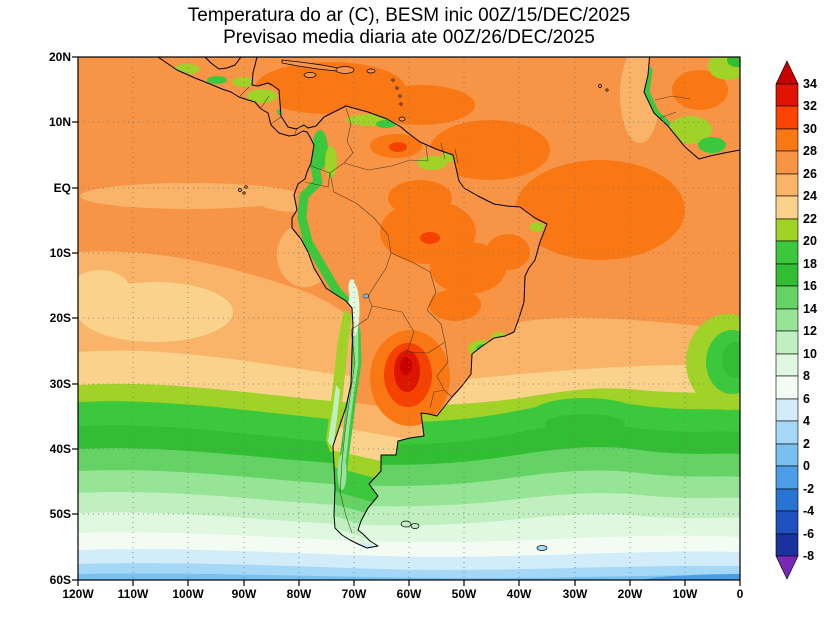  I want to click on colorbar-tick-label: 22, so click(810, 219).